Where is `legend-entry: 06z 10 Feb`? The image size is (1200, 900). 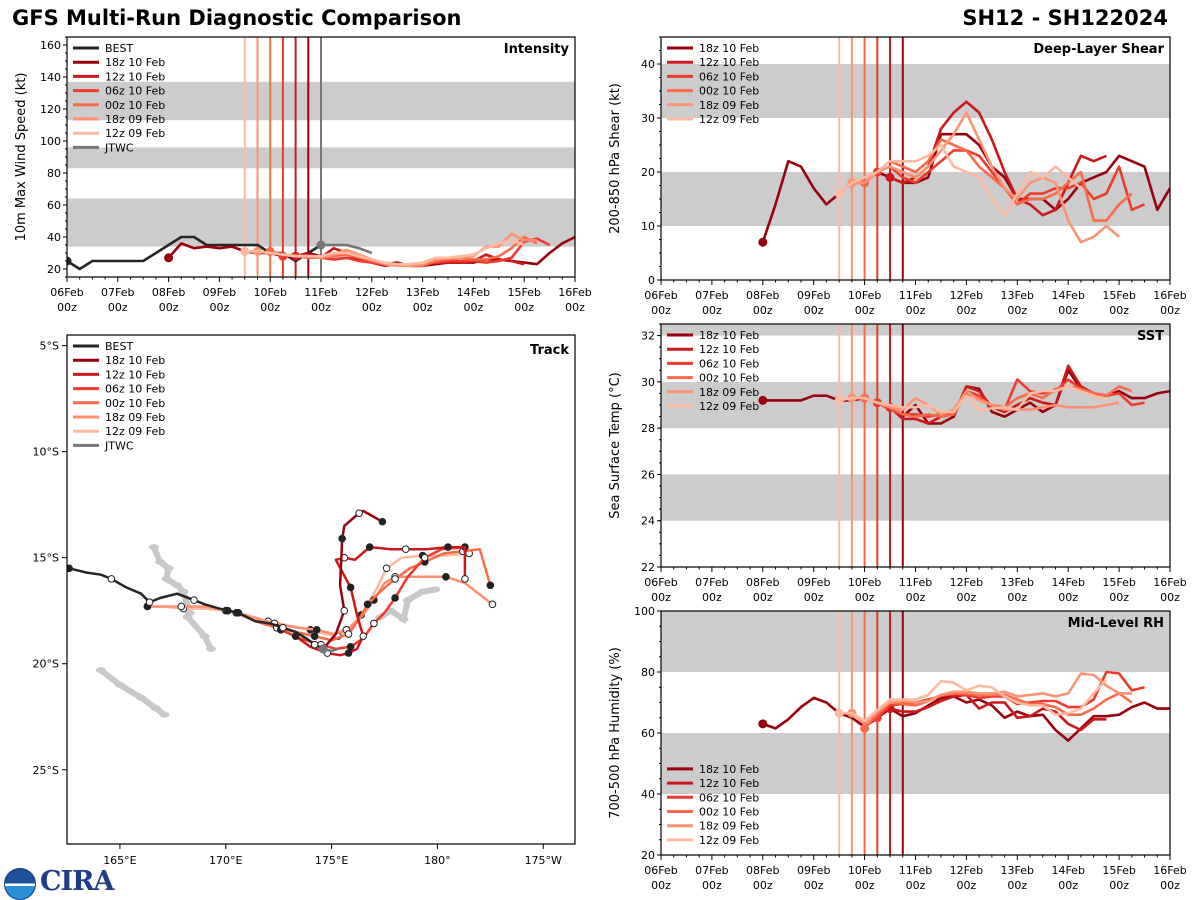
legend-entry: 06z 10 Feb is located at coordinates (729, 363).